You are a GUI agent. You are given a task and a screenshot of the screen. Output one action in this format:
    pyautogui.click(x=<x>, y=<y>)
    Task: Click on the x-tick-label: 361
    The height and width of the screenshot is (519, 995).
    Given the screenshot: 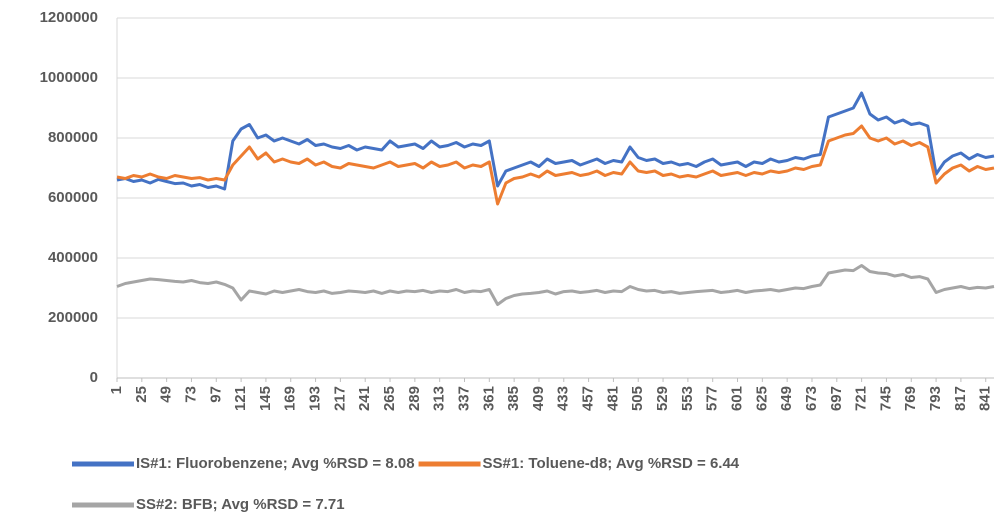 What is the action you would take?
    pyautogui.click(x=488, y=398)
    